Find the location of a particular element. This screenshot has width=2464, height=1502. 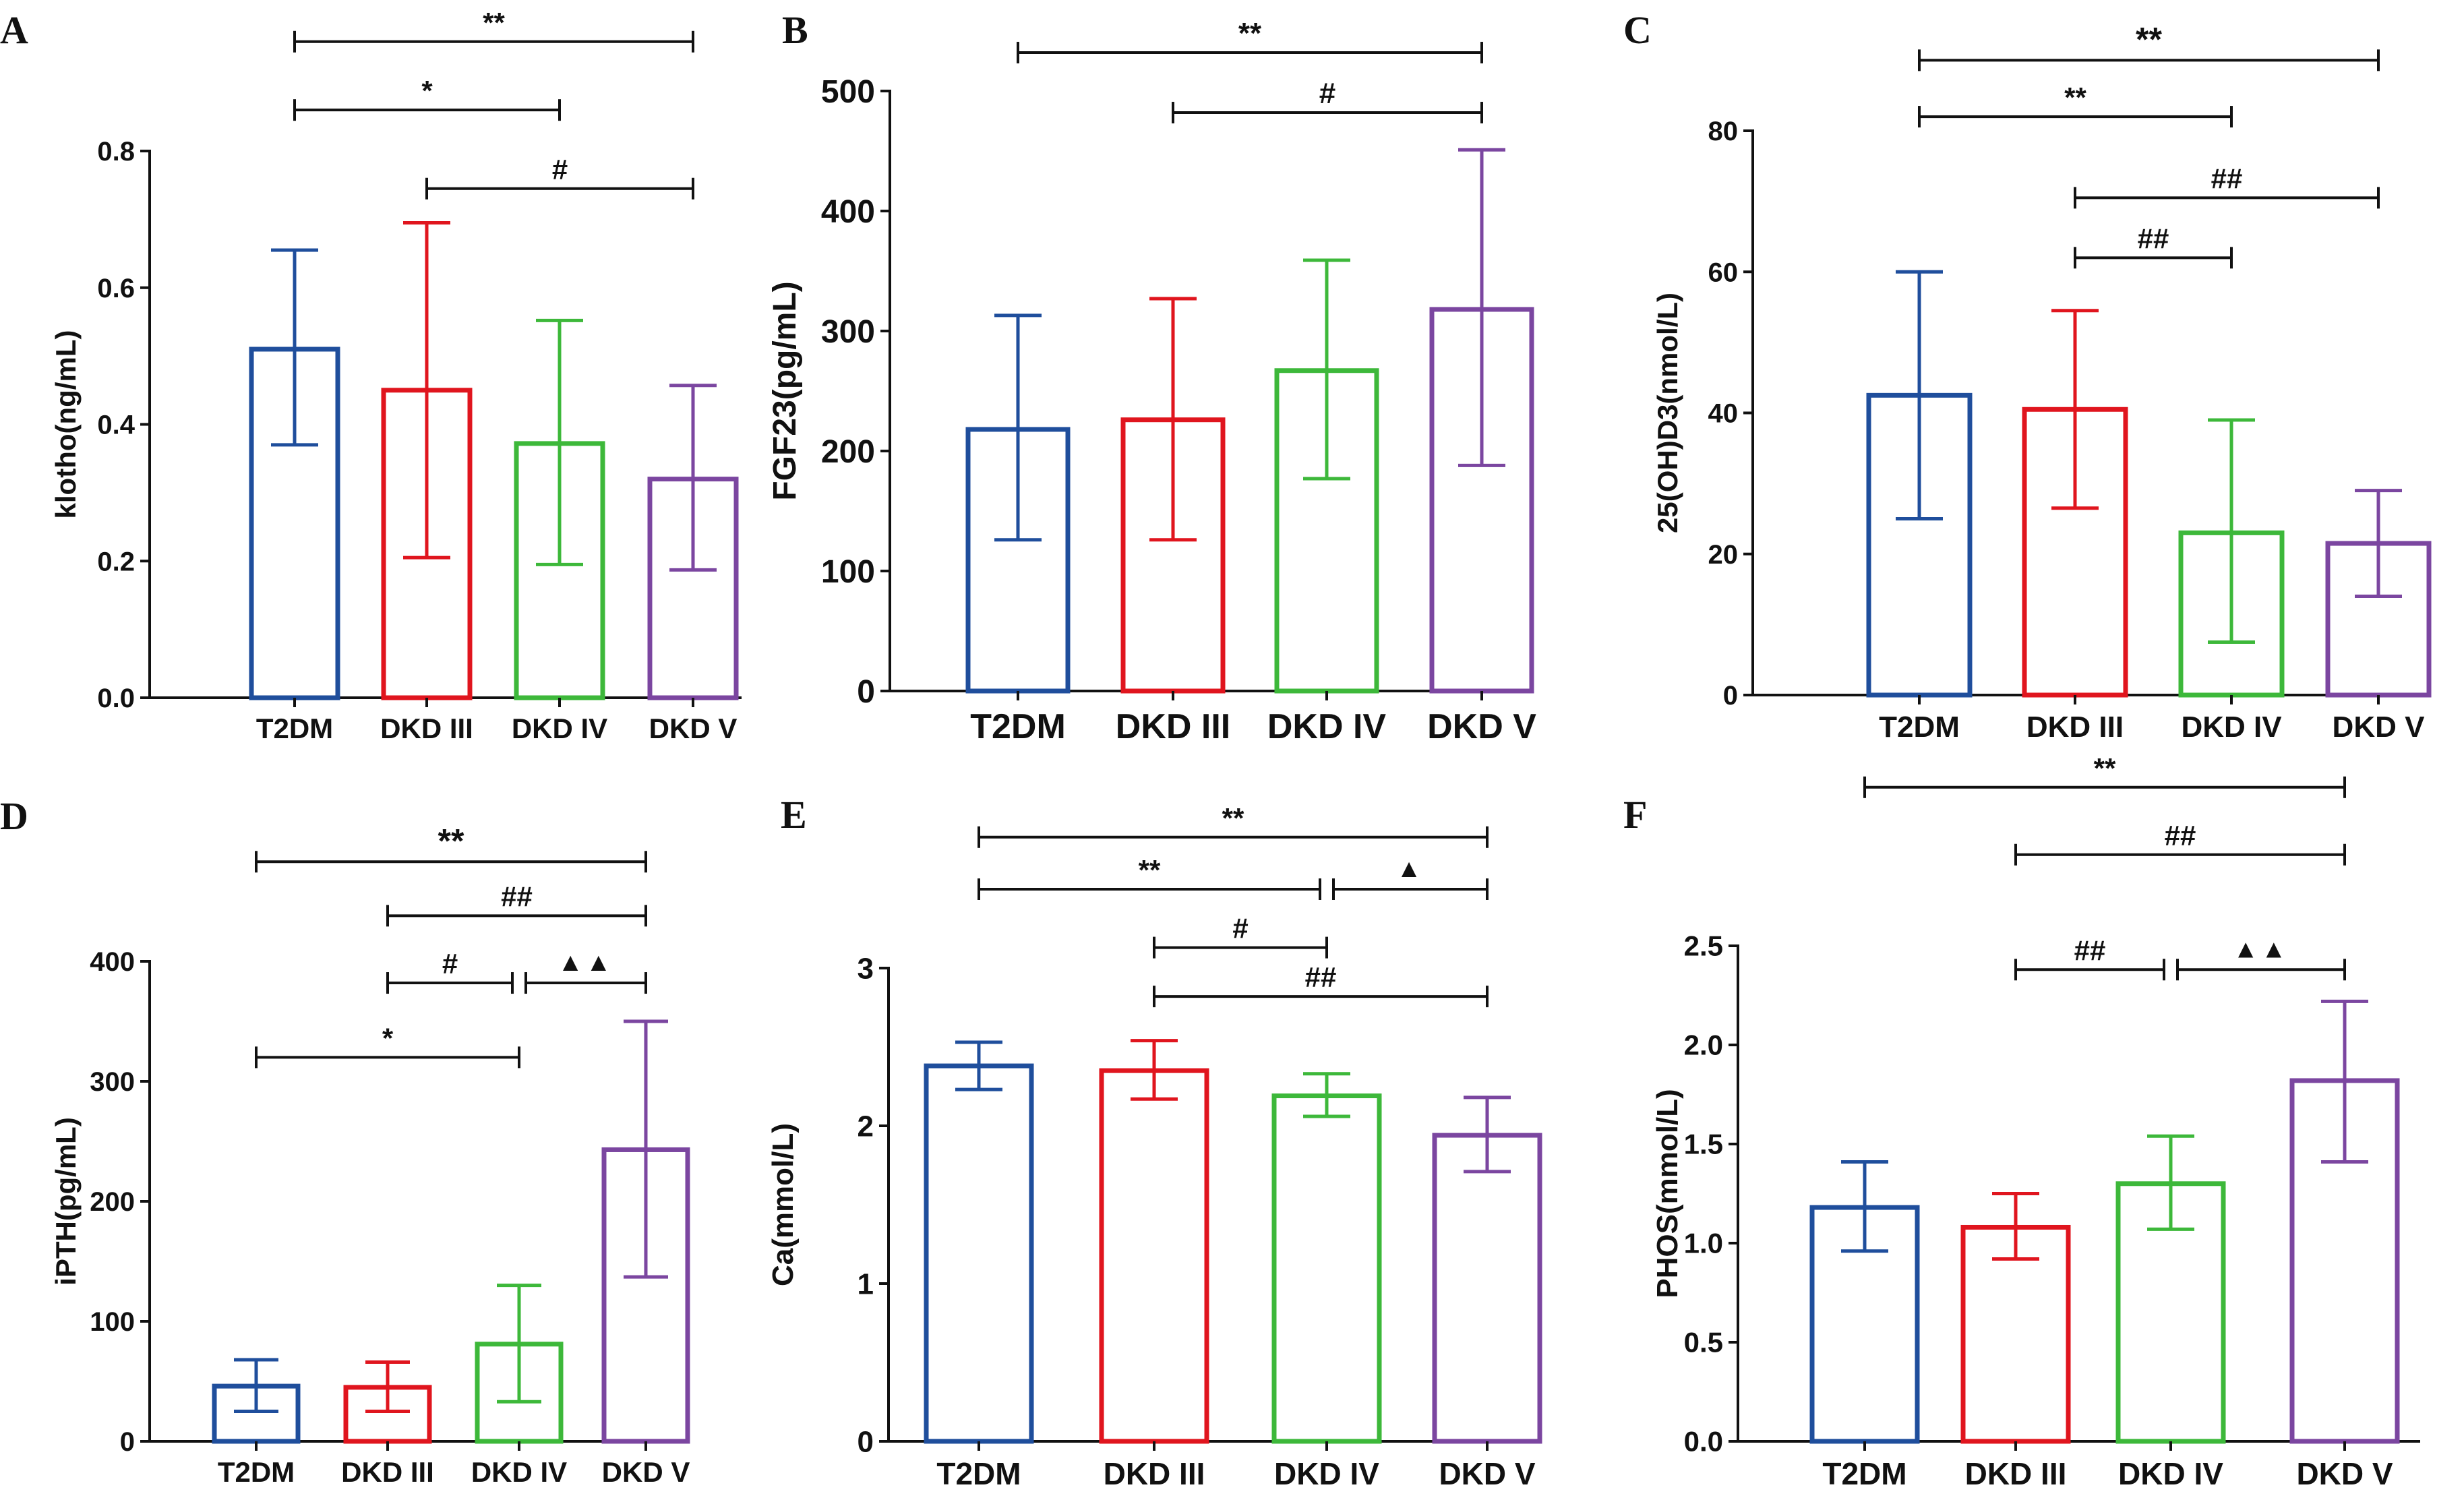

y-tick-label: 1.5 is located at coordinates (1703, 1144).